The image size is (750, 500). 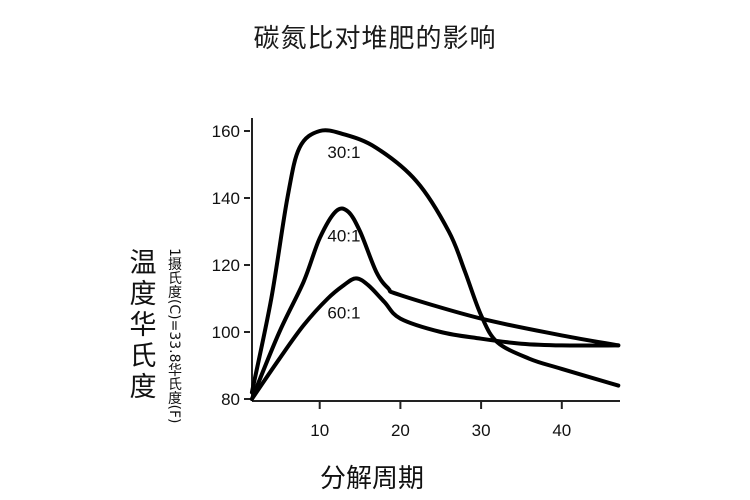 I want to click on curve-label-40-1: 40:1, so click(x=343, y=236).